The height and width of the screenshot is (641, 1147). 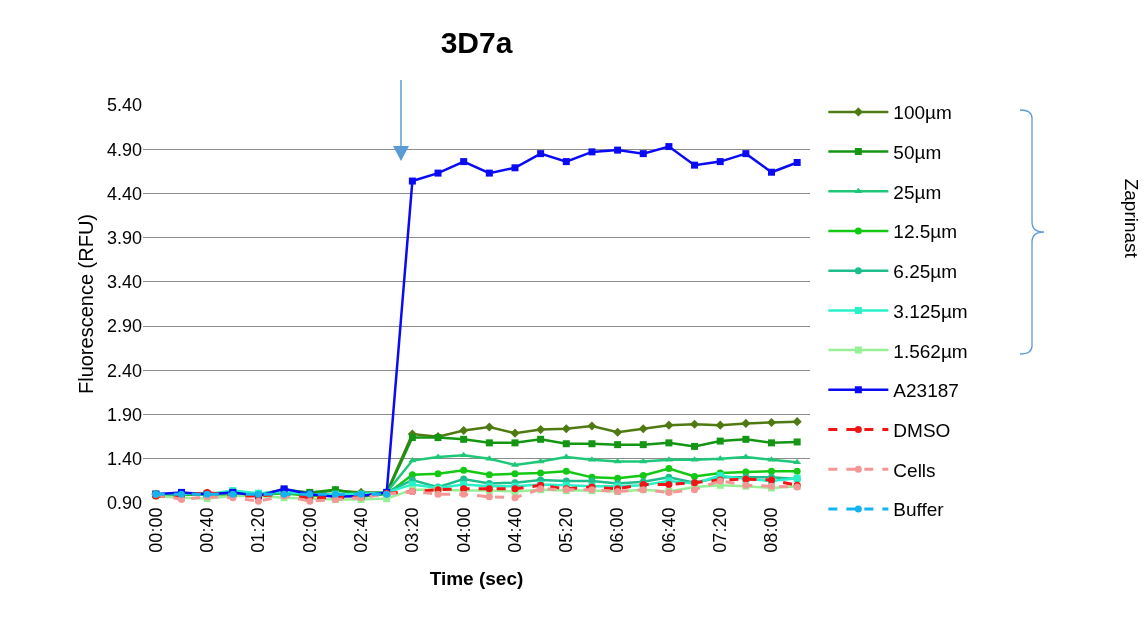 I want to click on legend-label: 25µm, so click(x=917, y=192).